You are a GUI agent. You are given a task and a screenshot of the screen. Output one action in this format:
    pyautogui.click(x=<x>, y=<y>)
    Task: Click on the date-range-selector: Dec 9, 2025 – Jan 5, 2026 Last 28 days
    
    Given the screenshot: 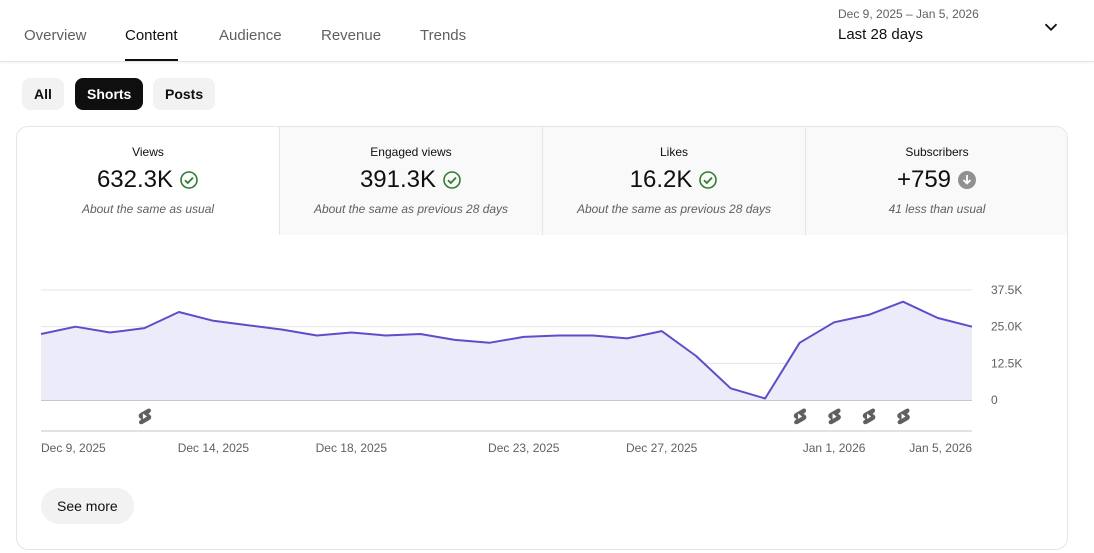 What is the action you would take?
    pyautogui.click(x=908, y=25)
    